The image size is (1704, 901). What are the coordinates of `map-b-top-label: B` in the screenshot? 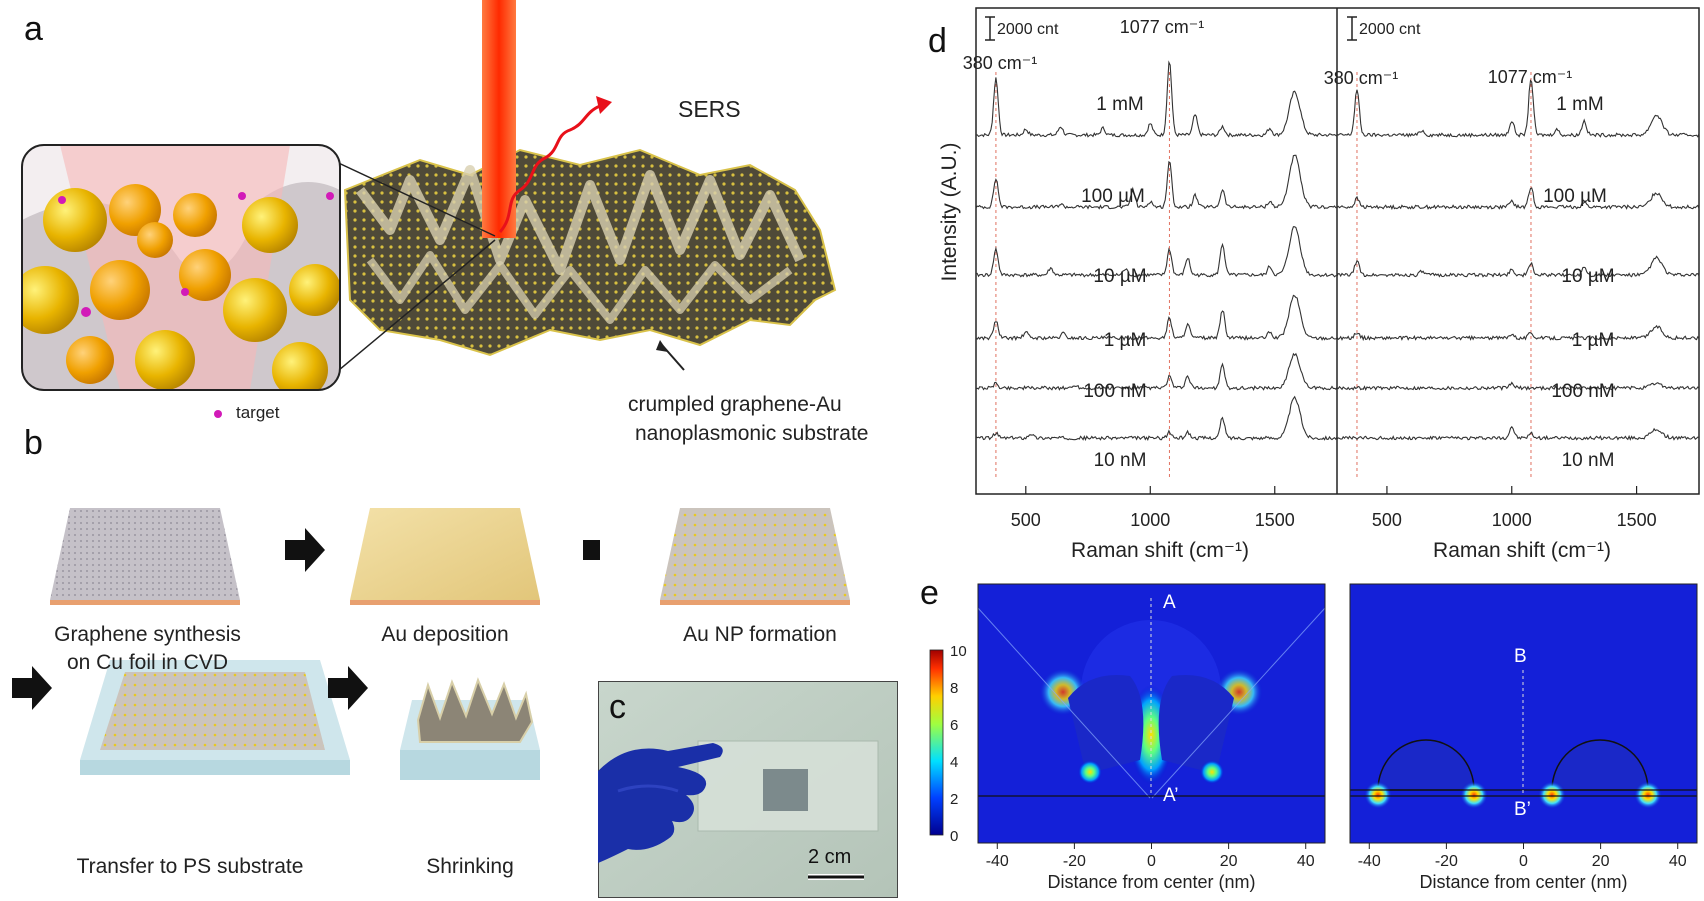 It's located at (1520, 656).